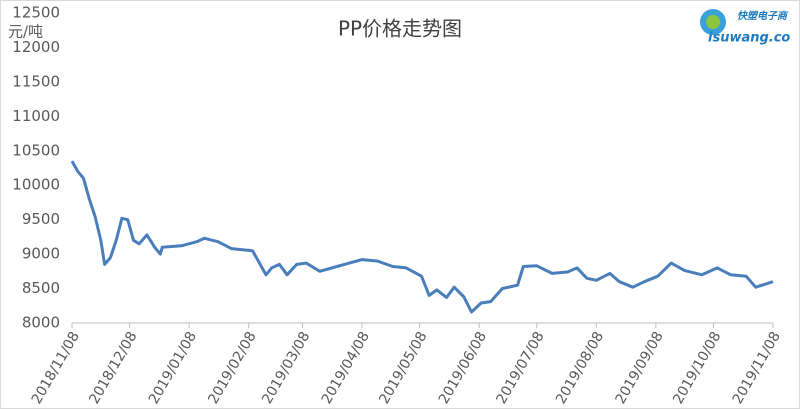 This screenshot has width=800, height=409. What do you see at coordinates (25, 32) in the screenshot?
I see `y-axis-label: 元/吨` at bounding box center [25, 32].